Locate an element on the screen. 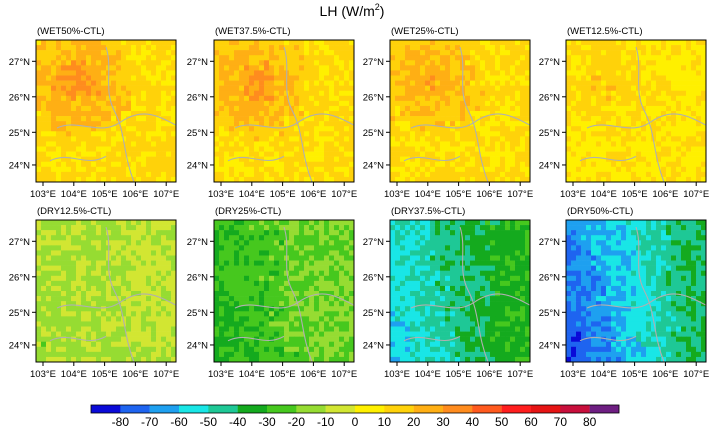 Image resolution: width=712 pixels, height=431 pixels. panel-label: (WET50%-CTL) is located at coordinates (71, 31).